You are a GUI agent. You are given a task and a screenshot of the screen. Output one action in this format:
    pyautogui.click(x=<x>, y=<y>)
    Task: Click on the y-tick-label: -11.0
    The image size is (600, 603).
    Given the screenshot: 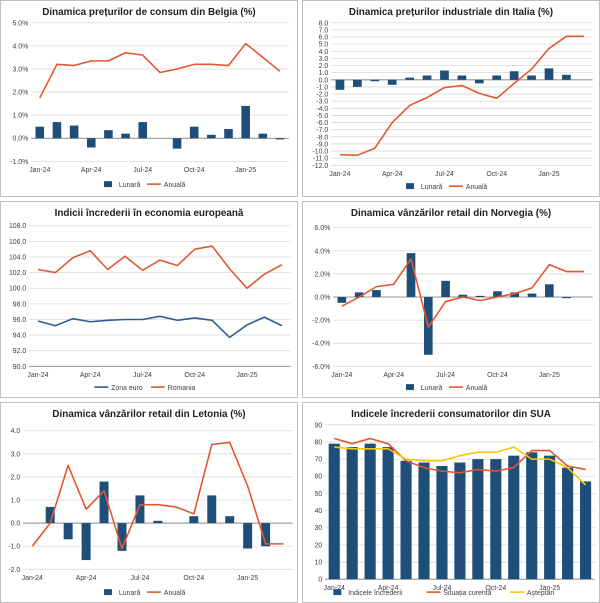 What is the action you would take?
    pyautogui.click(x=320, y=159)
    